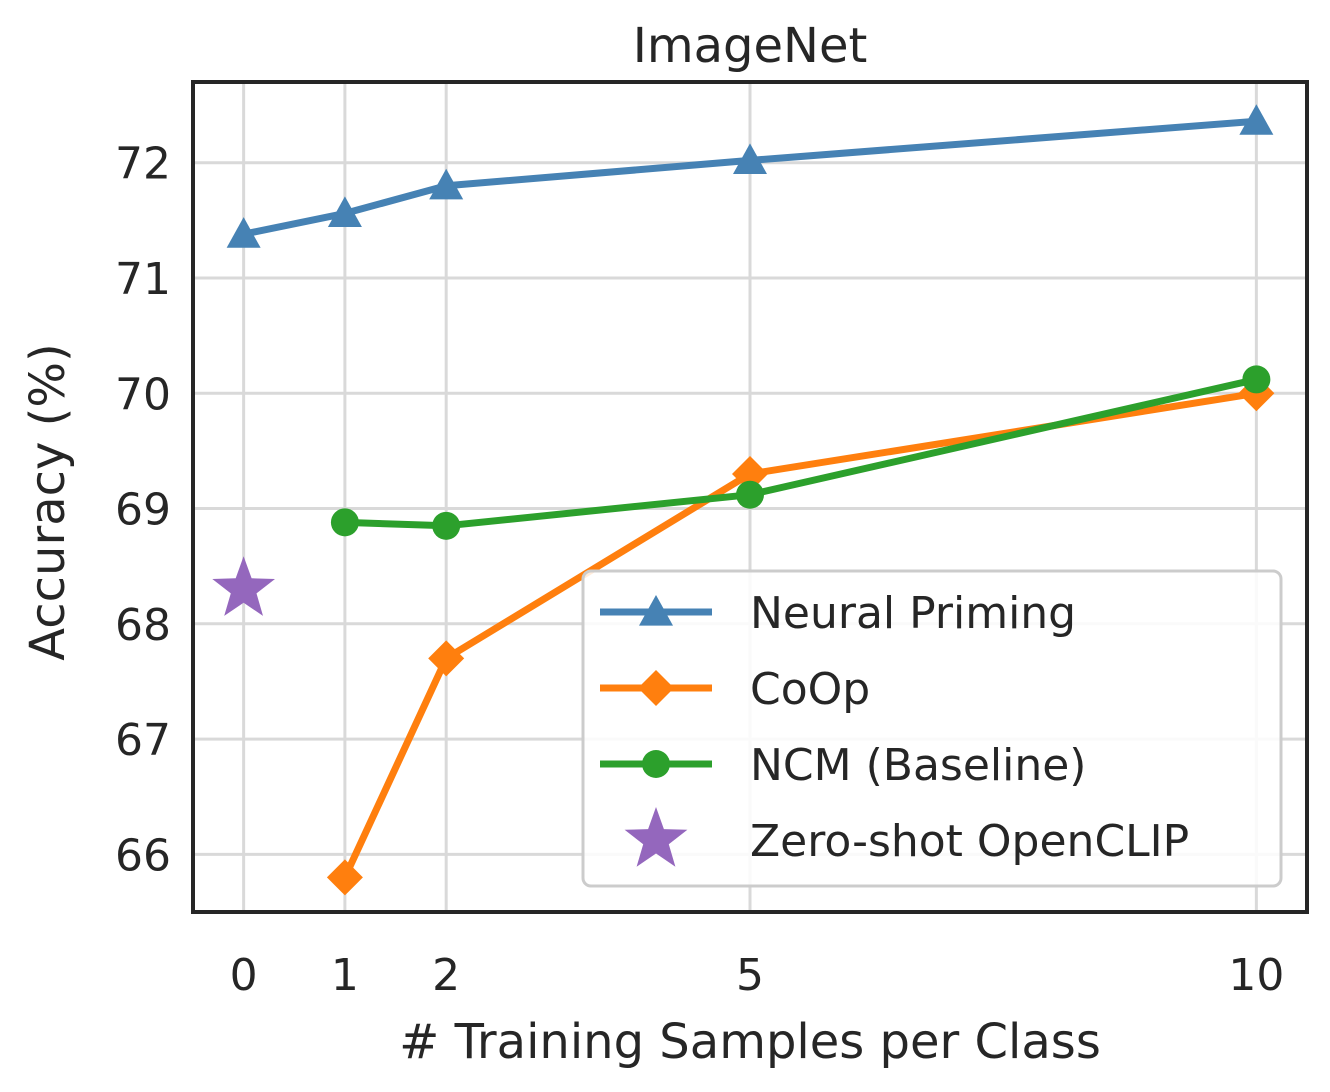 Image resolution: width=1330 pixels, height=1092 pixels. Describe the element at coordinates (143, 510) in the screenshot. I see `y-tick-label: 69` at that location.